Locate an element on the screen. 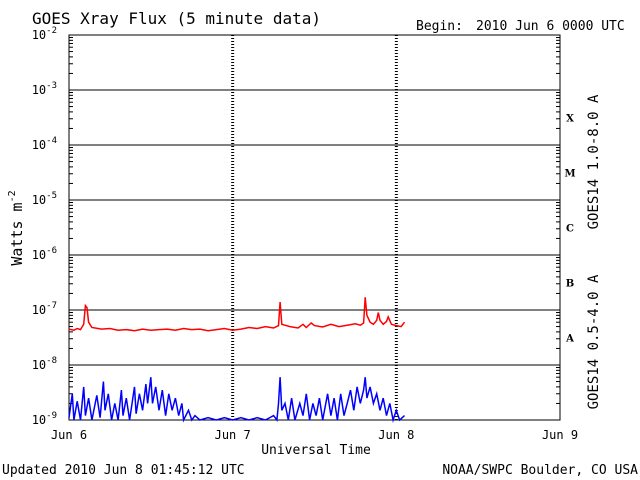  flare-class-labels: X M C B A is located at coordinates (569, 229).